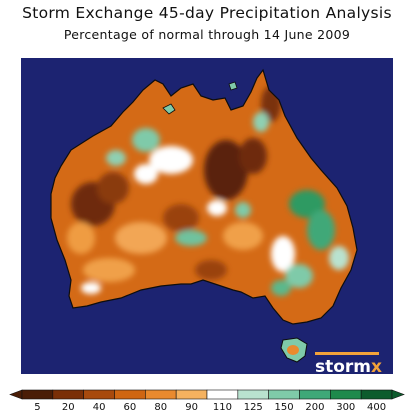 The image size is (414, 418). Describe the element at coordinates (376, 407) in the screenshot. I see `legend-tick-label: 400` at that location.